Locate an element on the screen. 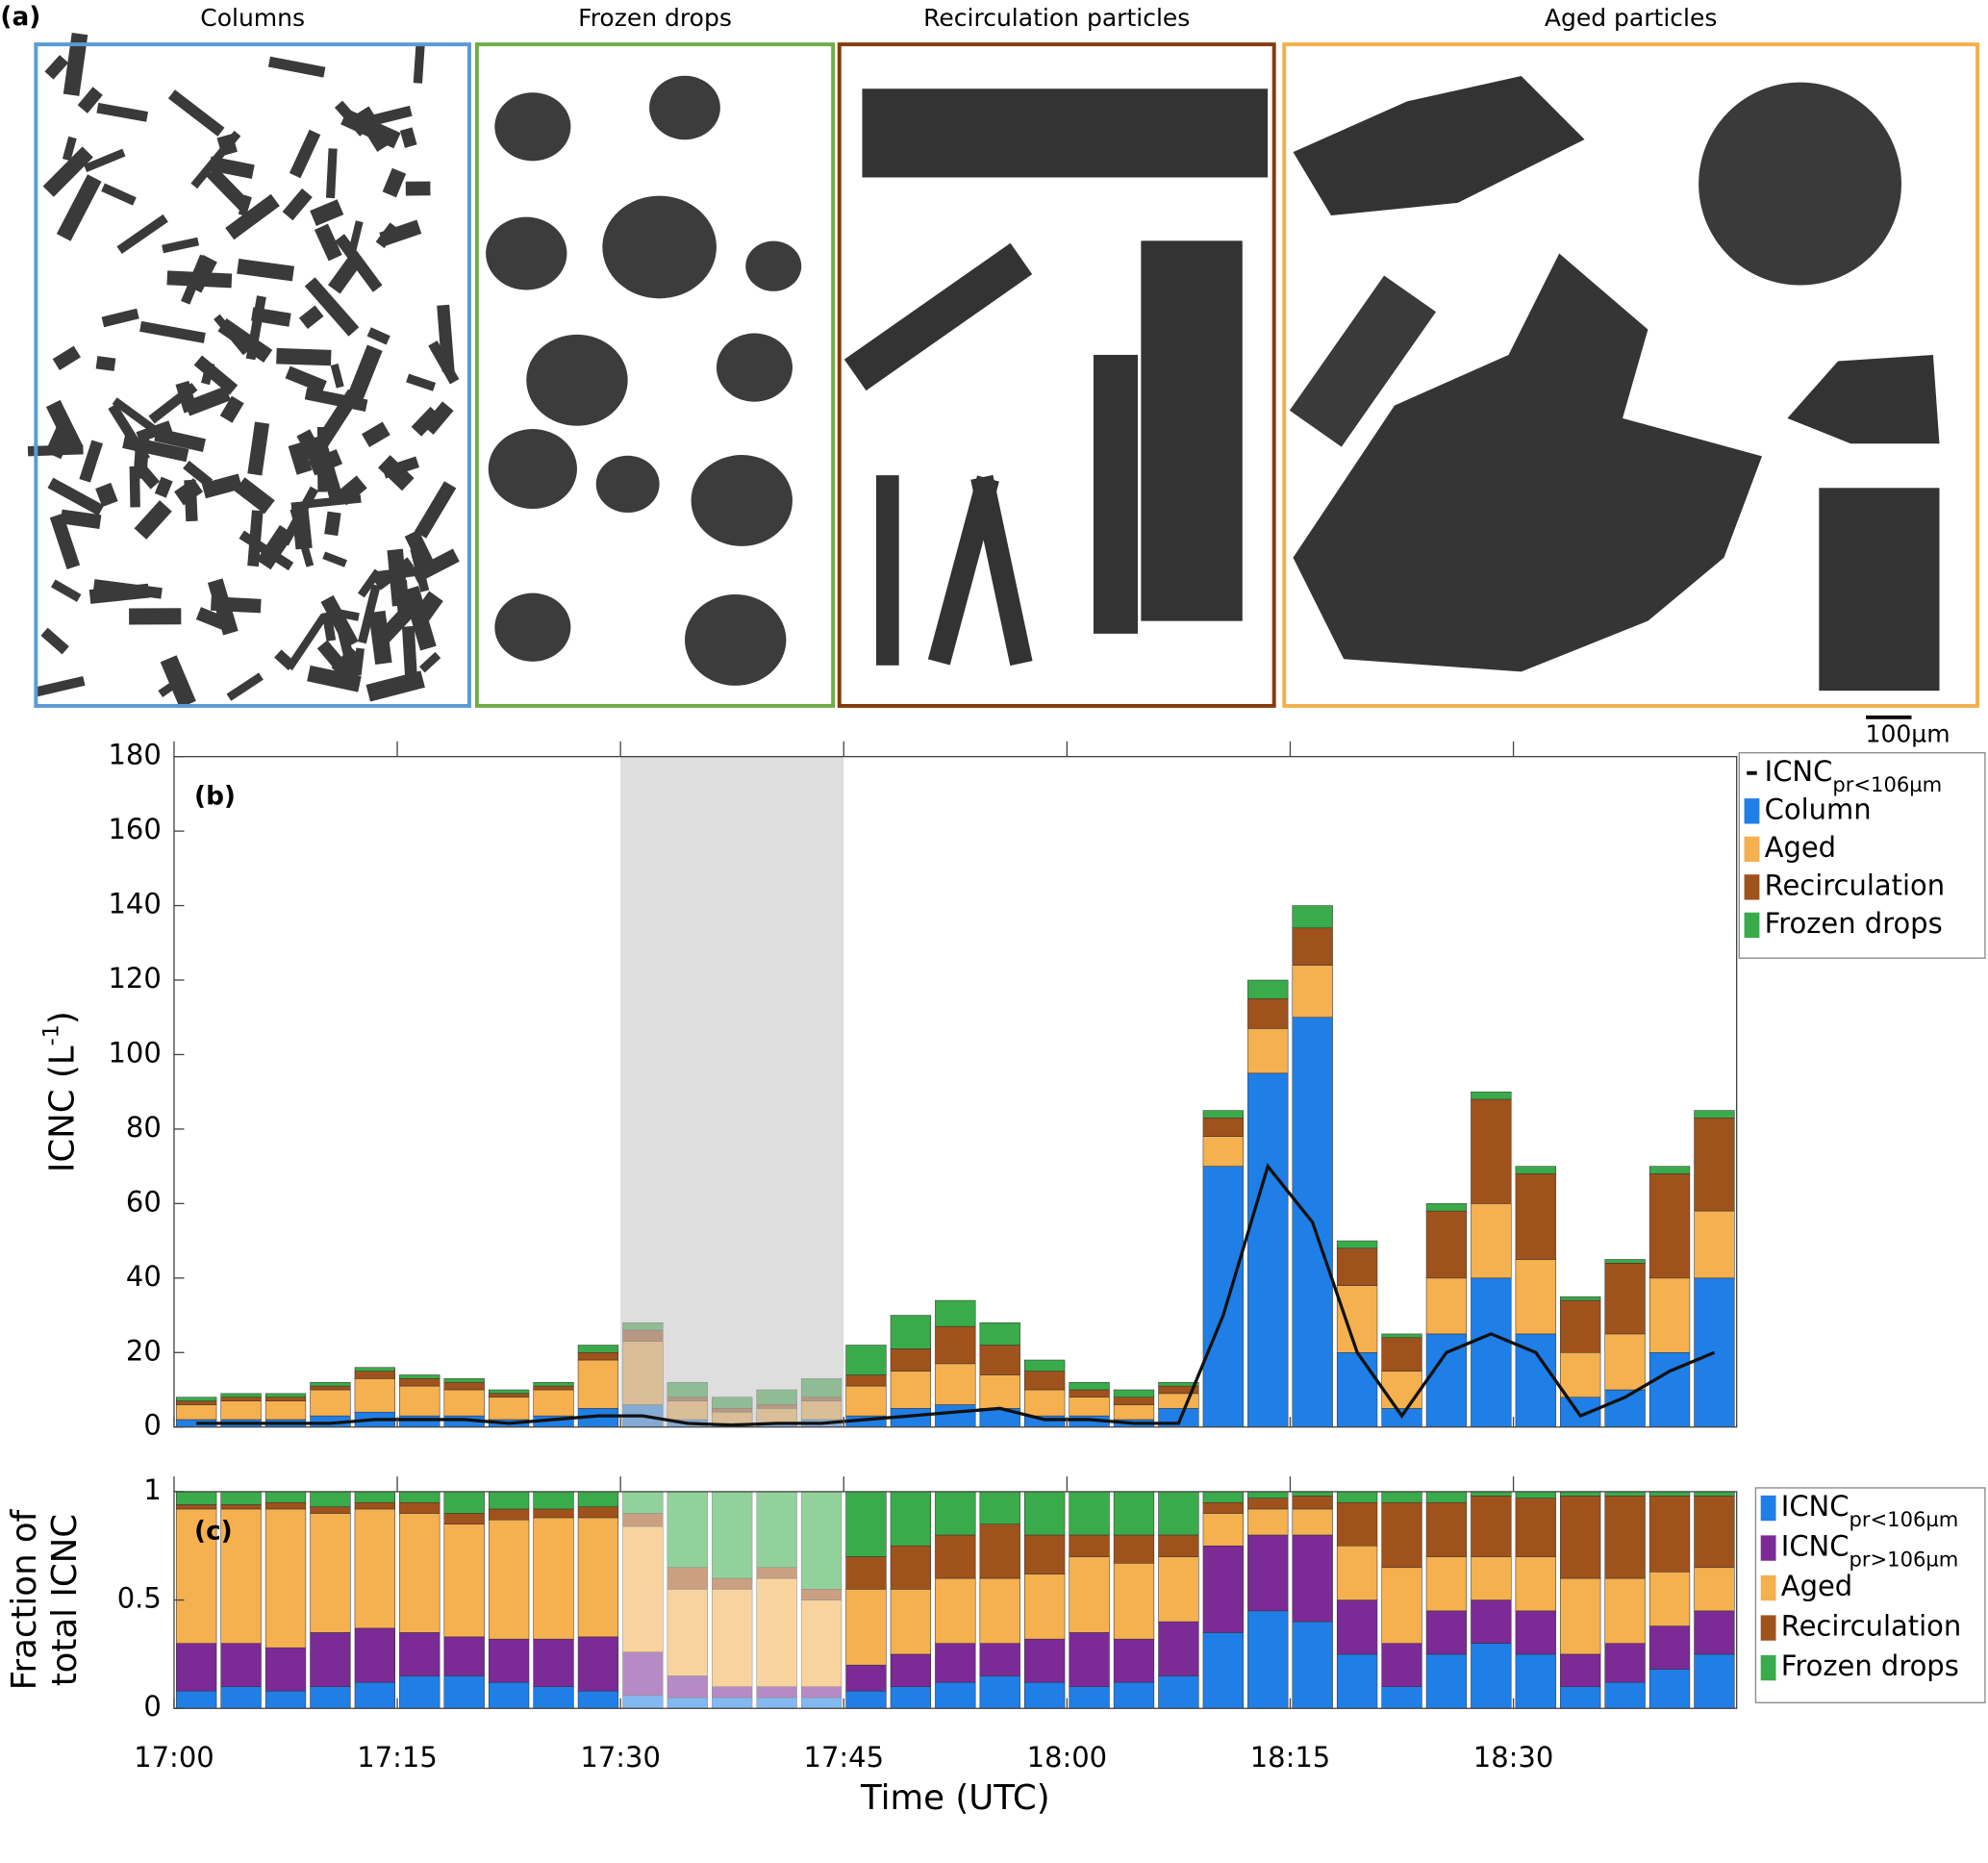 This screenshot has width=1988, height=1863. legend-label: Recirculation is located at coordinates (1855, 885).